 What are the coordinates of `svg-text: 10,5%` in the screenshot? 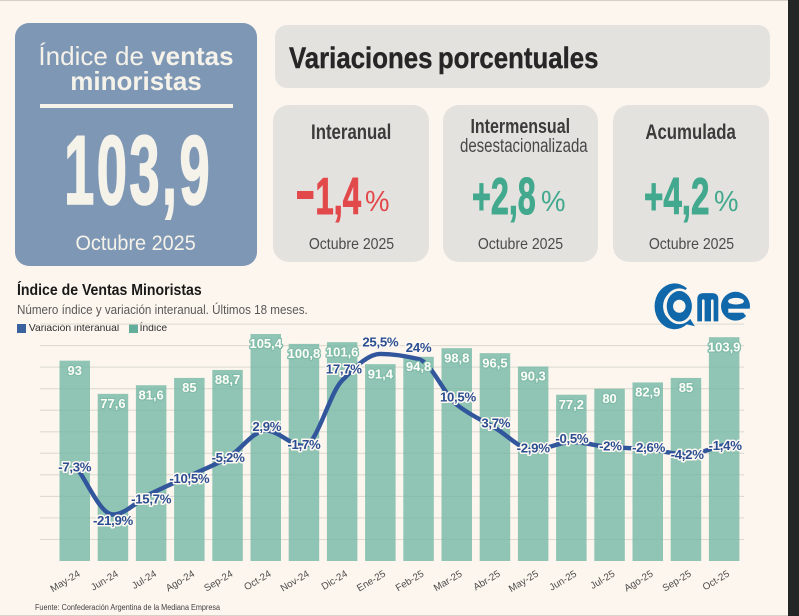 It's located at (458, 397).